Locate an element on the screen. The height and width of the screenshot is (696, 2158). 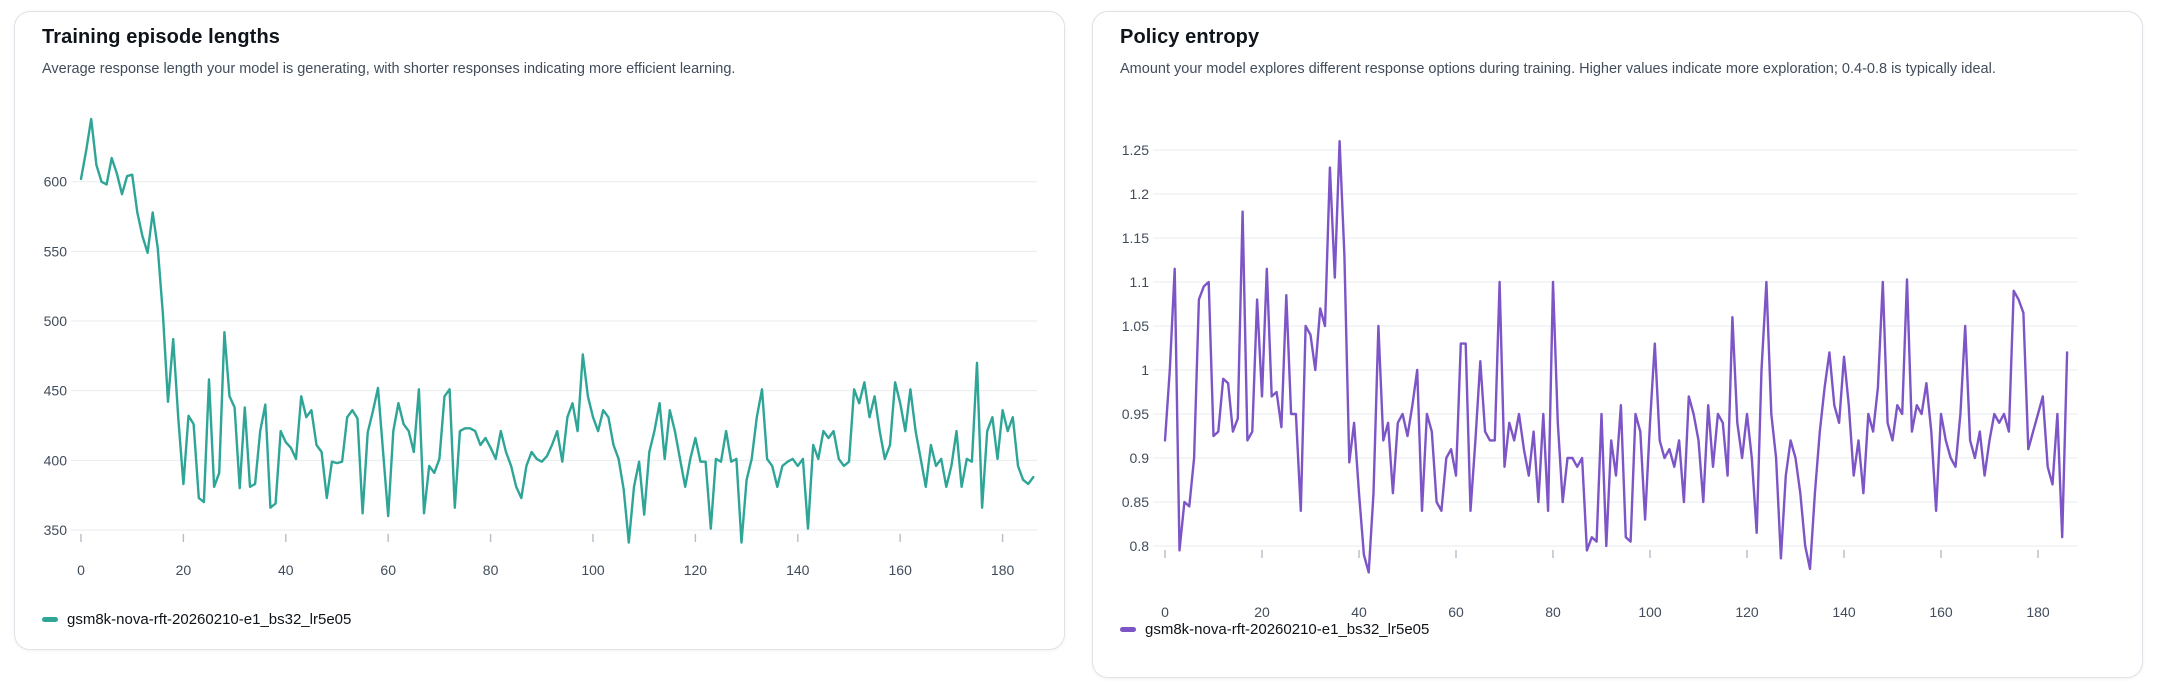
y-axis-label: 1 is located at coordinates (1145, 370).